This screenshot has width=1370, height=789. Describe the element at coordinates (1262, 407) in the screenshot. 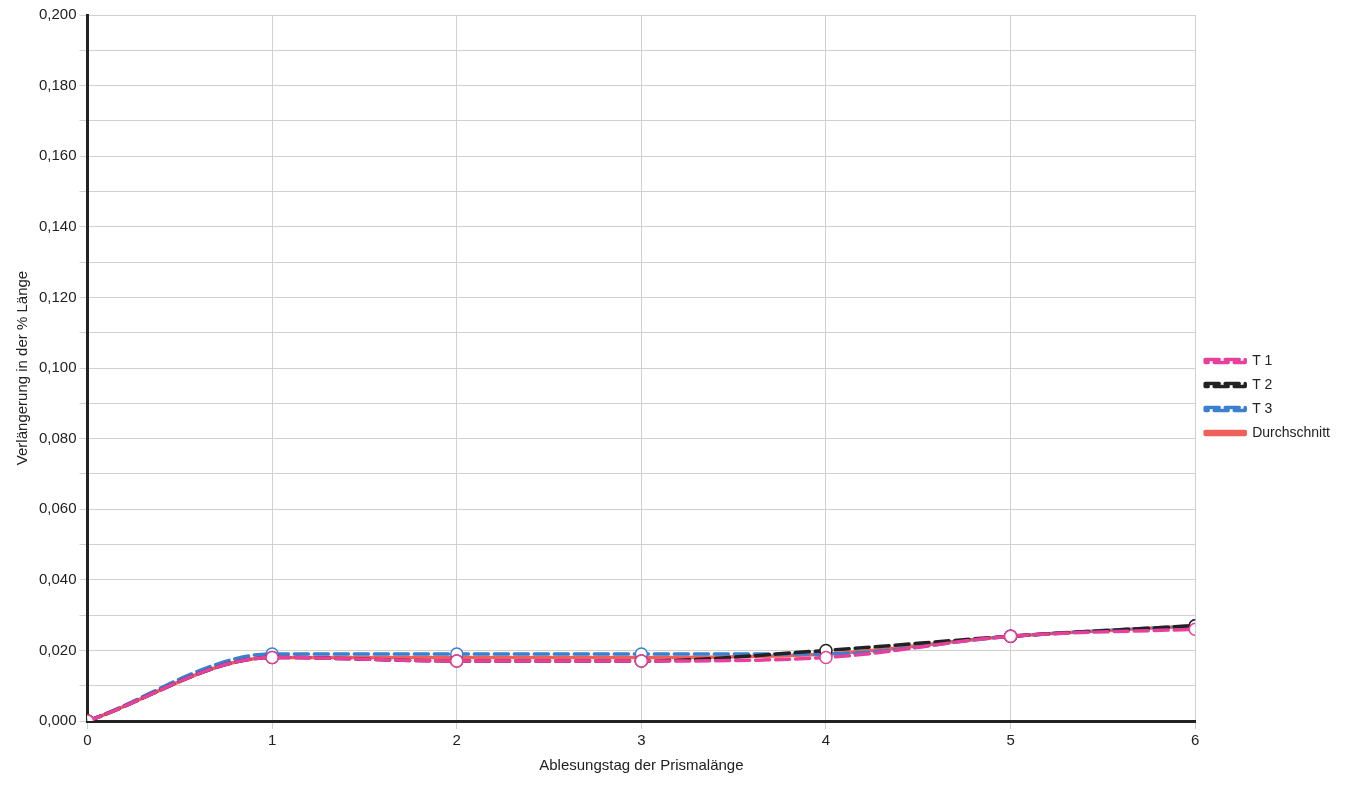

I see `legend-label: T 3` at that location.